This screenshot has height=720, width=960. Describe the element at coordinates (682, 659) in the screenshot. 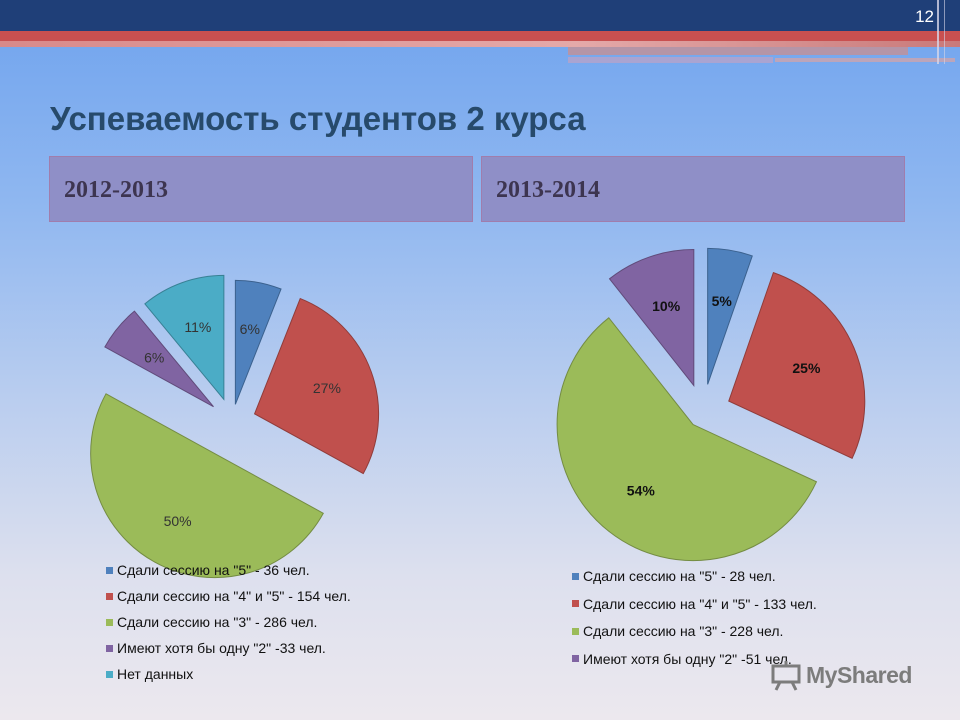

I see `legend-item: Имеют хотя бы одну "2" -51 чел.` at that location.